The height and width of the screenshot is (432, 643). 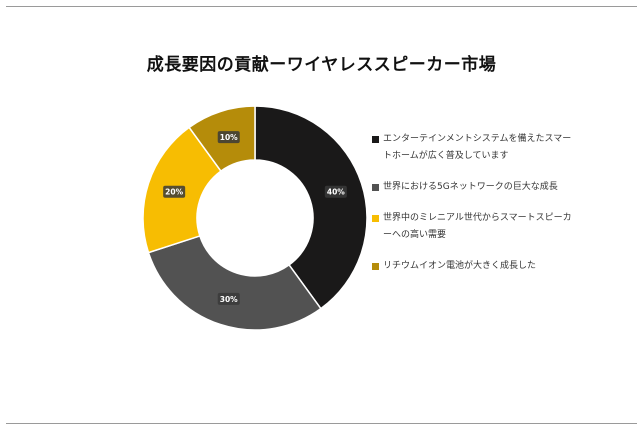 I want to click on data-label-4: 10%, so click(x=228, y=137).